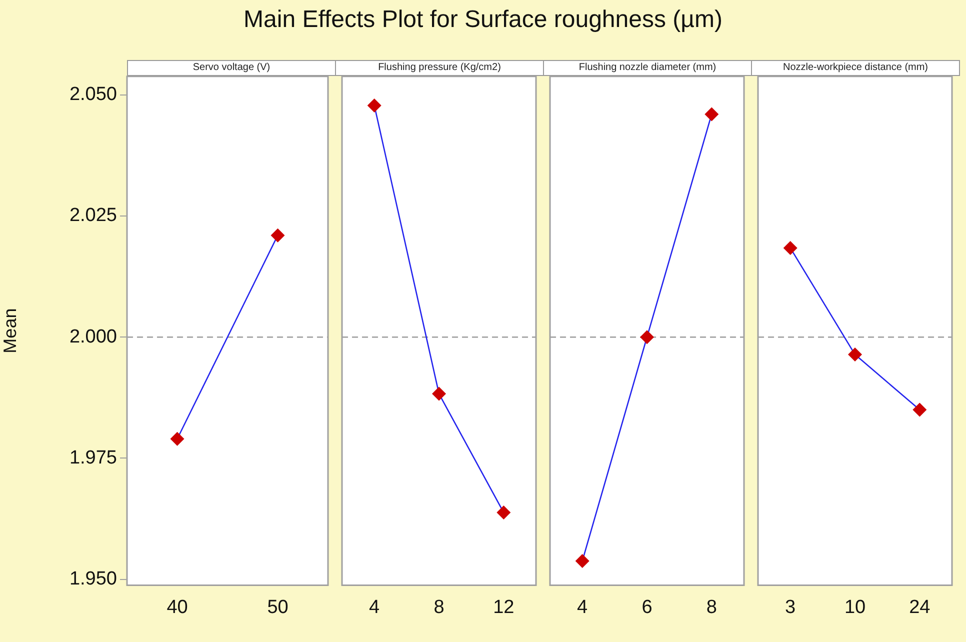 The image size is (966, 642). What do you see at coordinates (93, 215) in the screenshot?
I see `y-tick-label: 2.025` at bounding box center [93, 215].